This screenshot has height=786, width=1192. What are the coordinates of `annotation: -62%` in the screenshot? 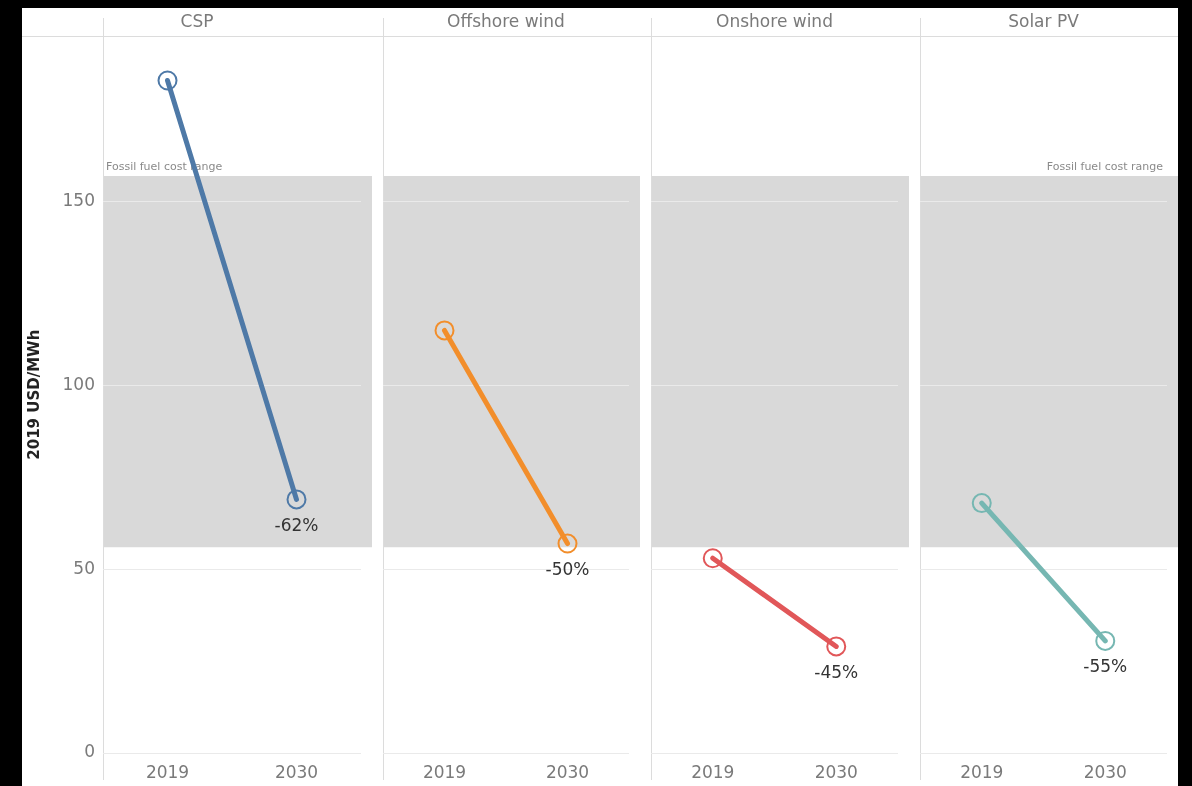 It's located at (296, 524).